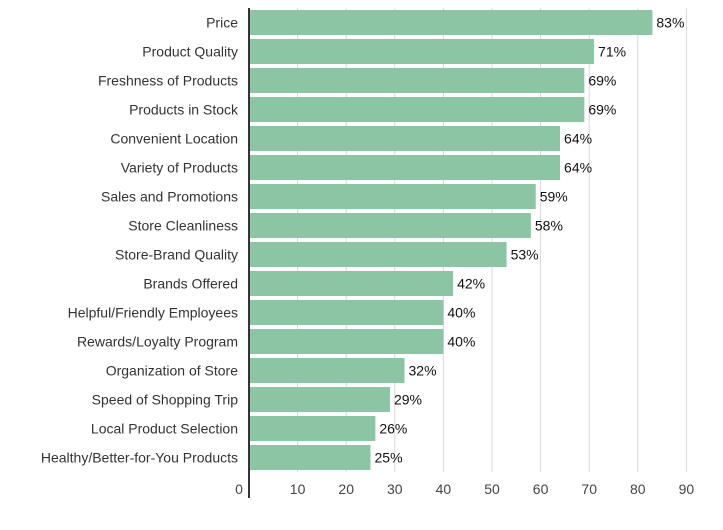 This screenshot has height=530, width=723. What do you see at coordinates (670, 23) in the screenshot?
I see `value-label: 83%` at bounding box center [670, 23].